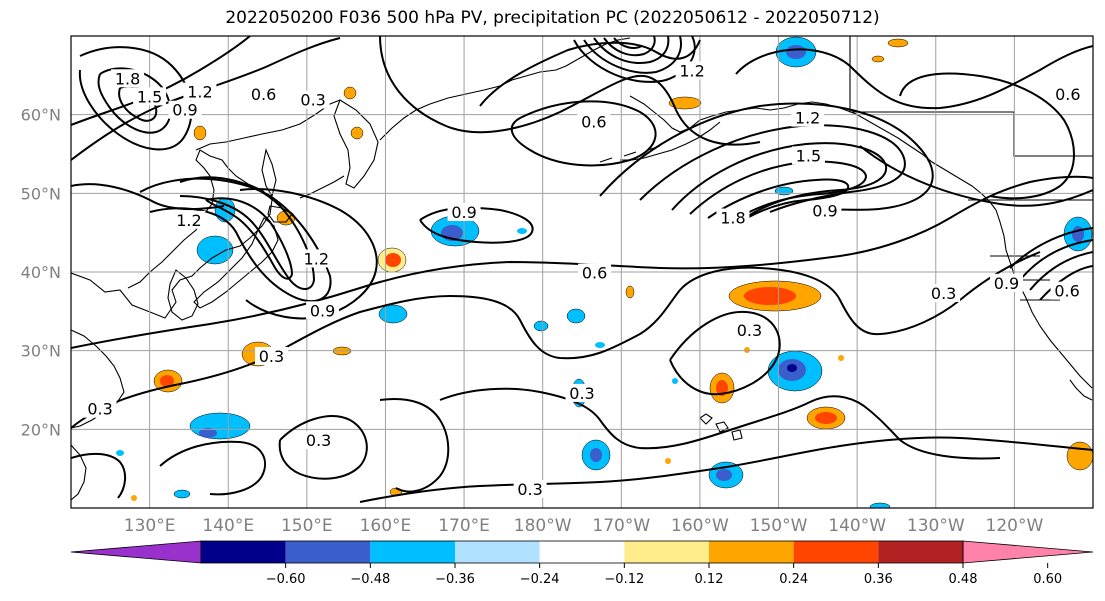 This screenshot has width=1105, height=601. Describe the element at coordinates (228, 526) in the screenshot. I see `lon-label: 140°E` at that location.